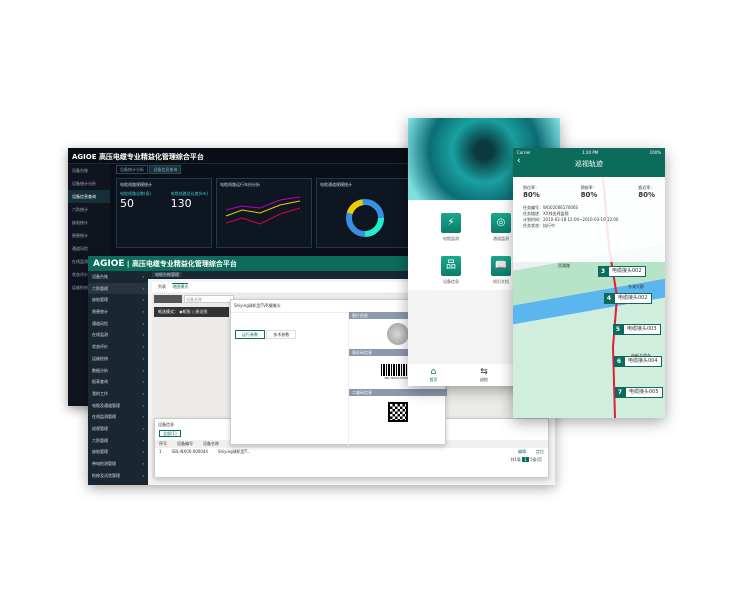 This screenshot has height=600, width=732. I want to click on sidebar-item: 设备信息查询, so click(89, 196).